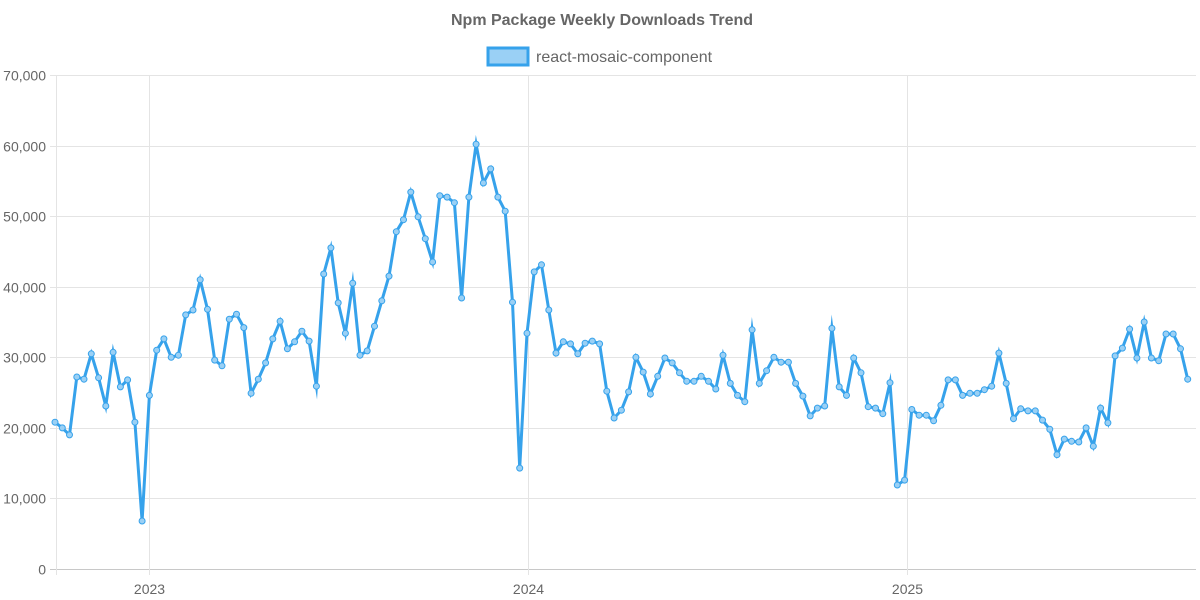  Describe the element at coordinates (508, 56) in the screenshot. I see `legend-swatch` at that location.